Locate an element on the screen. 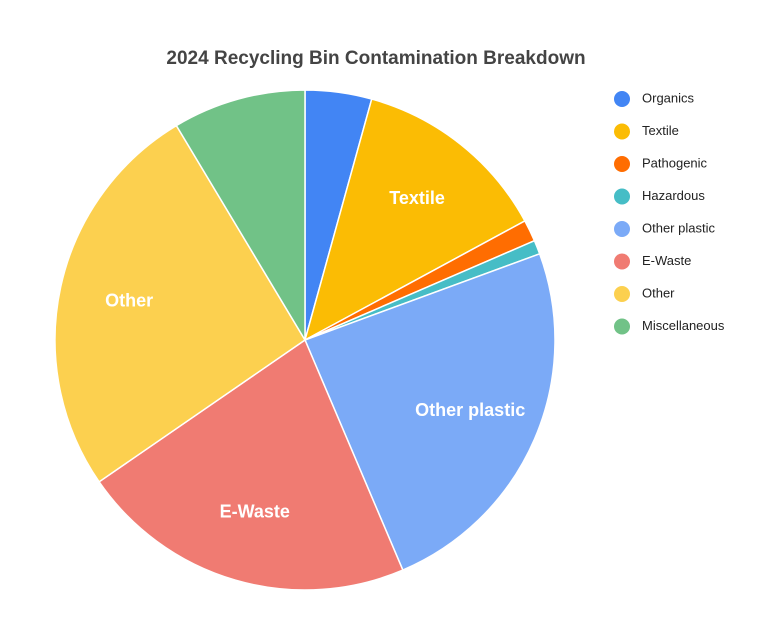 The height and width of the screenshot is (640, 768). slice-label: E-Waste is located at coordinates (255, 512).